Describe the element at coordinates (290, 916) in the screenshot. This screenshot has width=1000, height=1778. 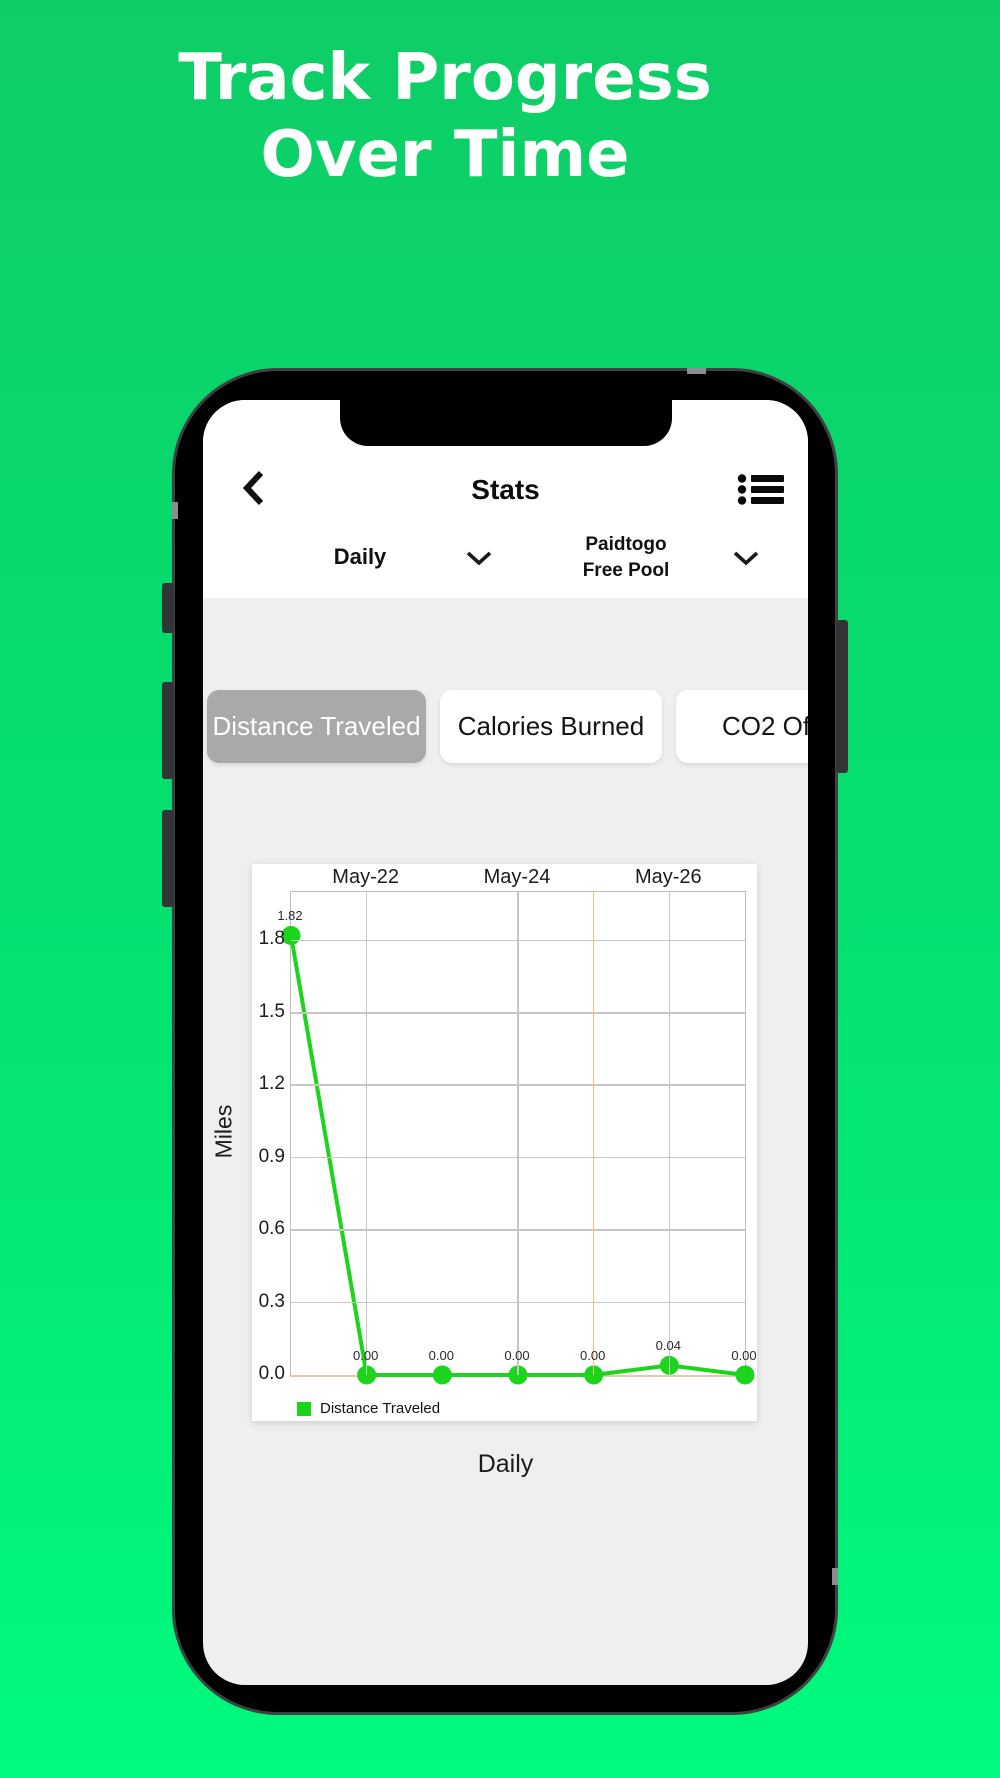
I see `data-point-label: 1.82` at that location.